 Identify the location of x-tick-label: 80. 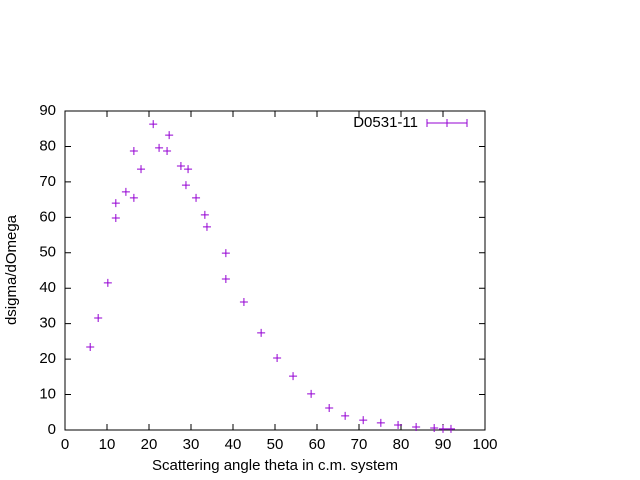
(401, 444).